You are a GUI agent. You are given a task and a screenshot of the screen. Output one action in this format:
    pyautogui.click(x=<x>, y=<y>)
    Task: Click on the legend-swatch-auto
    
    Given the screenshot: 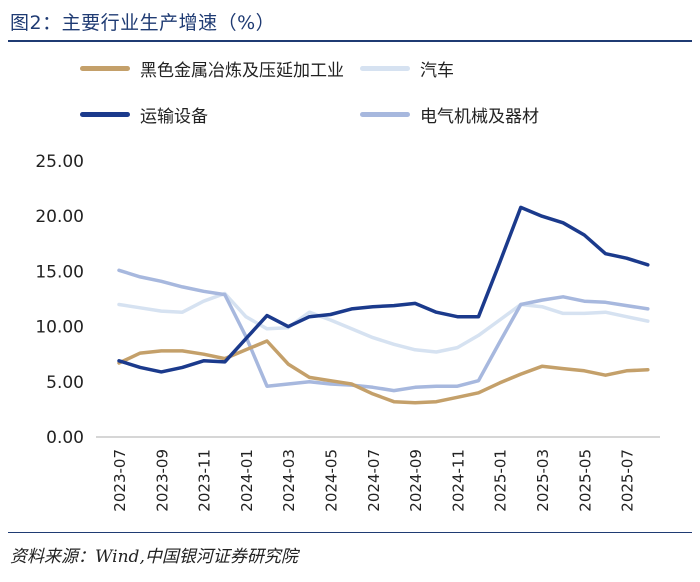 What is the action you would take?
    pyautogui.click(x=385, y=68)
    